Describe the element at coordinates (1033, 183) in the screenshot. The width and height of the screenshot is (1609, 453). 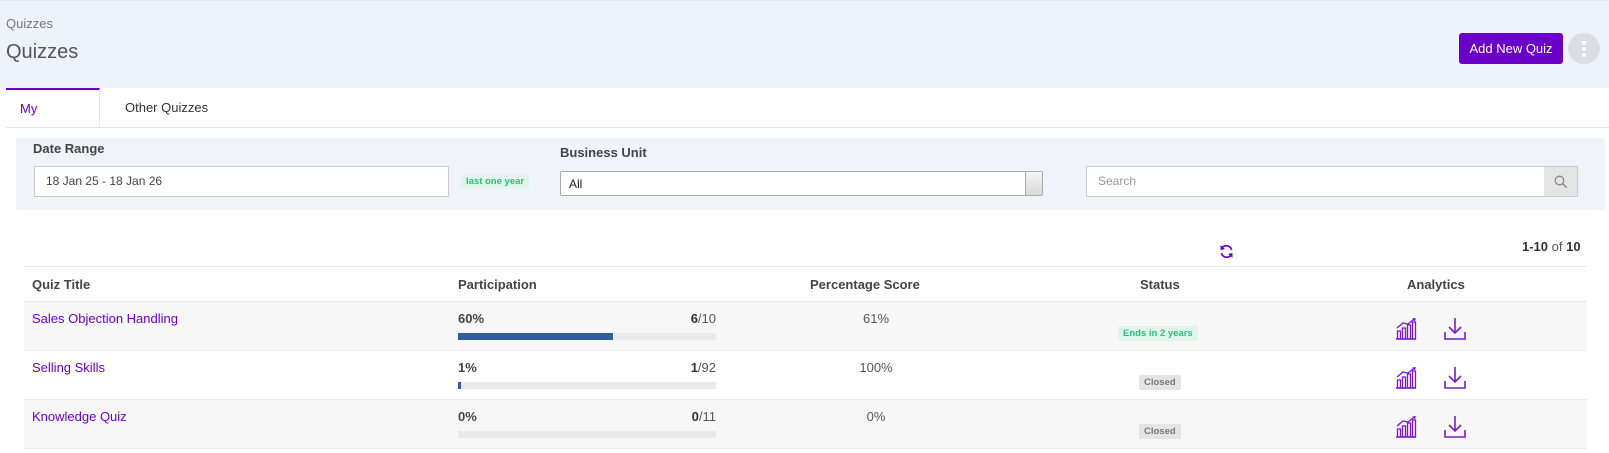
I see `select-arrow-icon` at that location.